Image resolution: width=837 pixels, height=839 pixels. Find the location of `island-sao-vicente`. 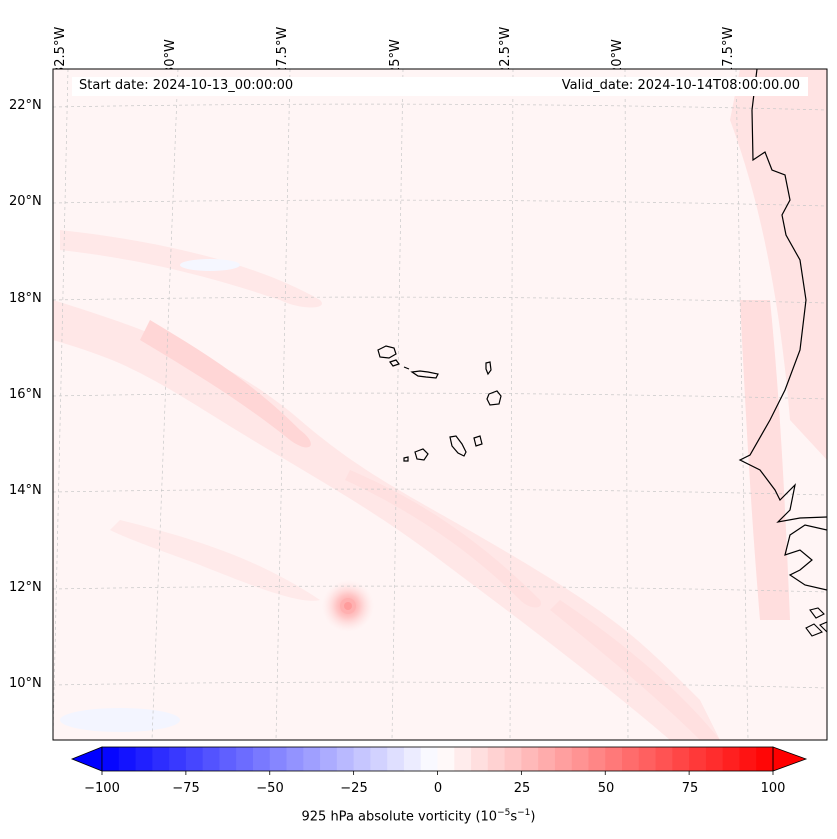

island-sao-vicente is located at coordinates (394, 363).